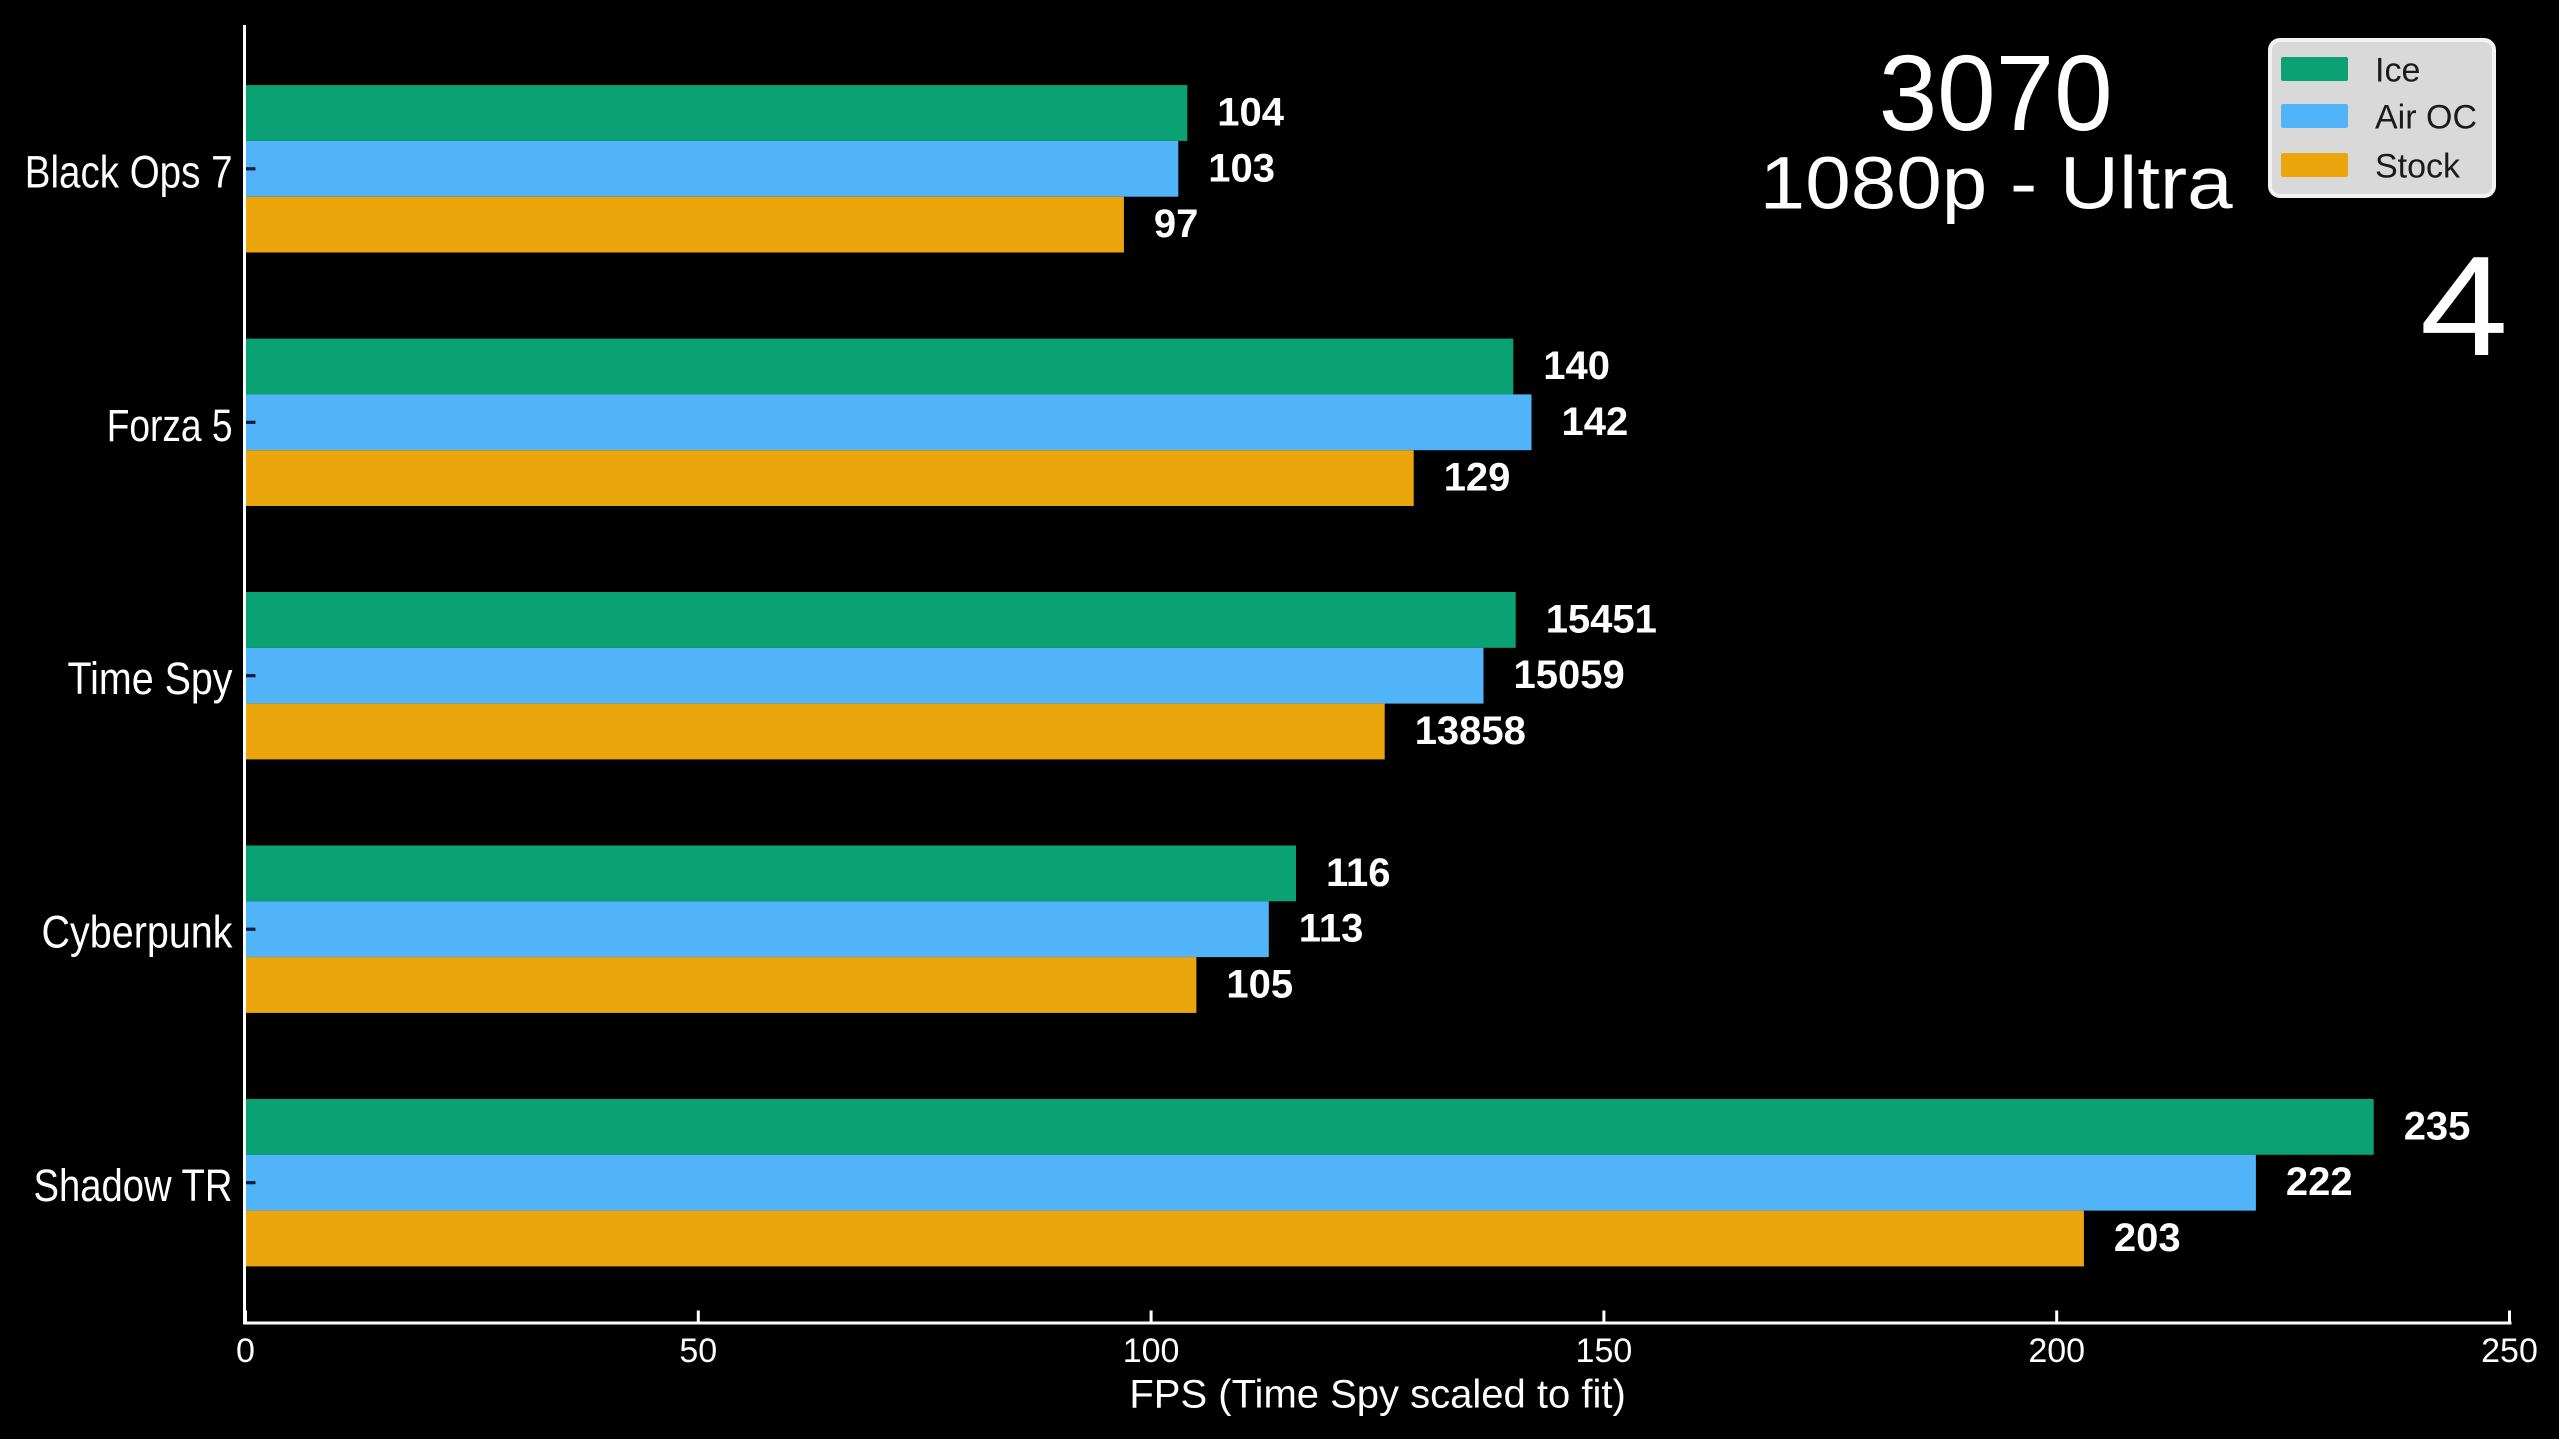 The width and height of the screenshot is (2559, 1439). What do you see at coordinates (2426, 118) in the screenshot?
I see `svg-text: Air OC` at bounding box center [2426, 118].